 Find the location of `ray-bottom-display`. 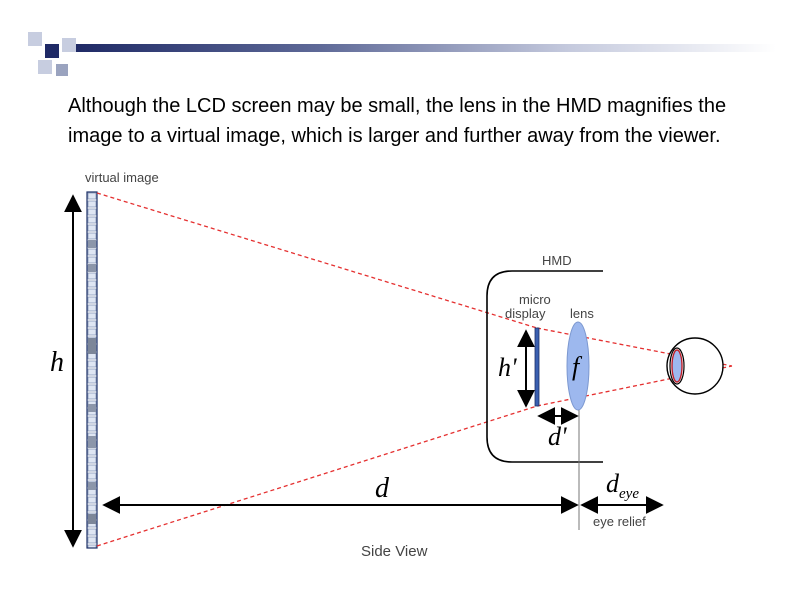

ray-bottom-display is located at coordinates (634, 386).